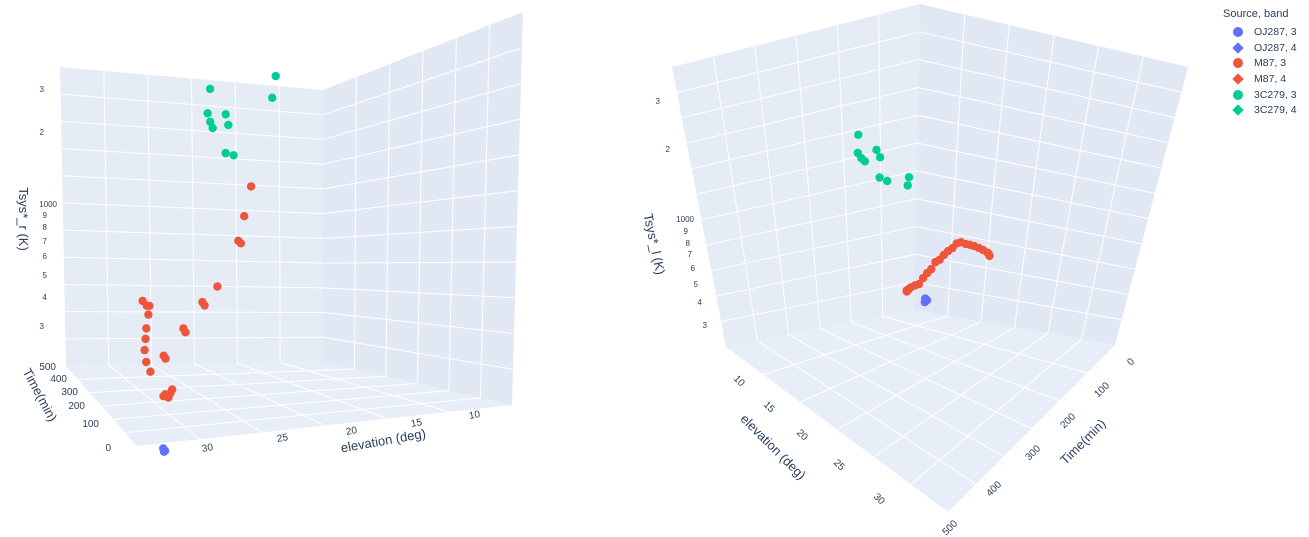 The image size is (1309, 537). I want to click on legend-item: OJ287, 3, so click(1265, 32).